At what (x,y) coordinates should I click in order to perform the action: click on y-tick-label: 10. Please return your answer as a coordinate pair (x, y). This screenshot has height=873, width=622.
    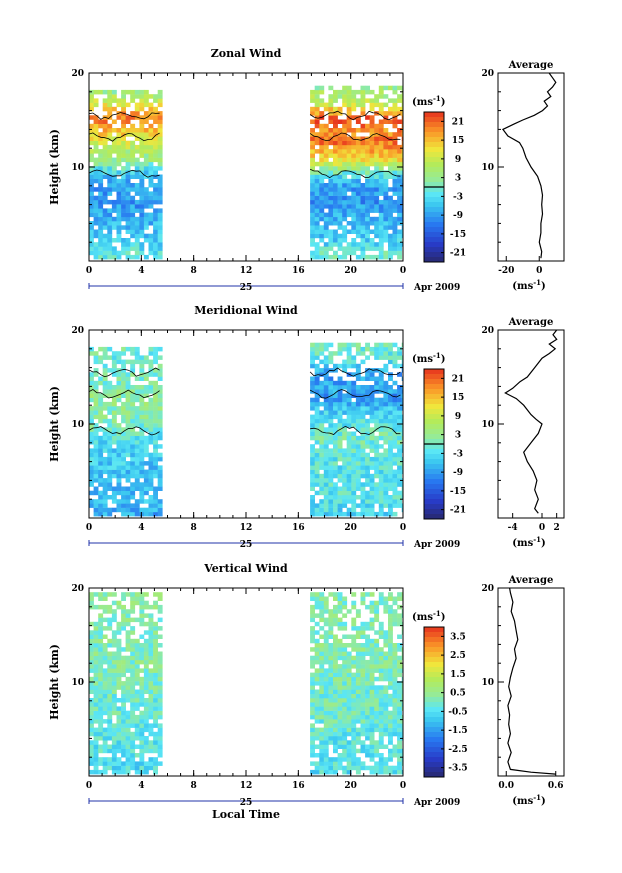
    Looking at the image, I should click on (77, 425).